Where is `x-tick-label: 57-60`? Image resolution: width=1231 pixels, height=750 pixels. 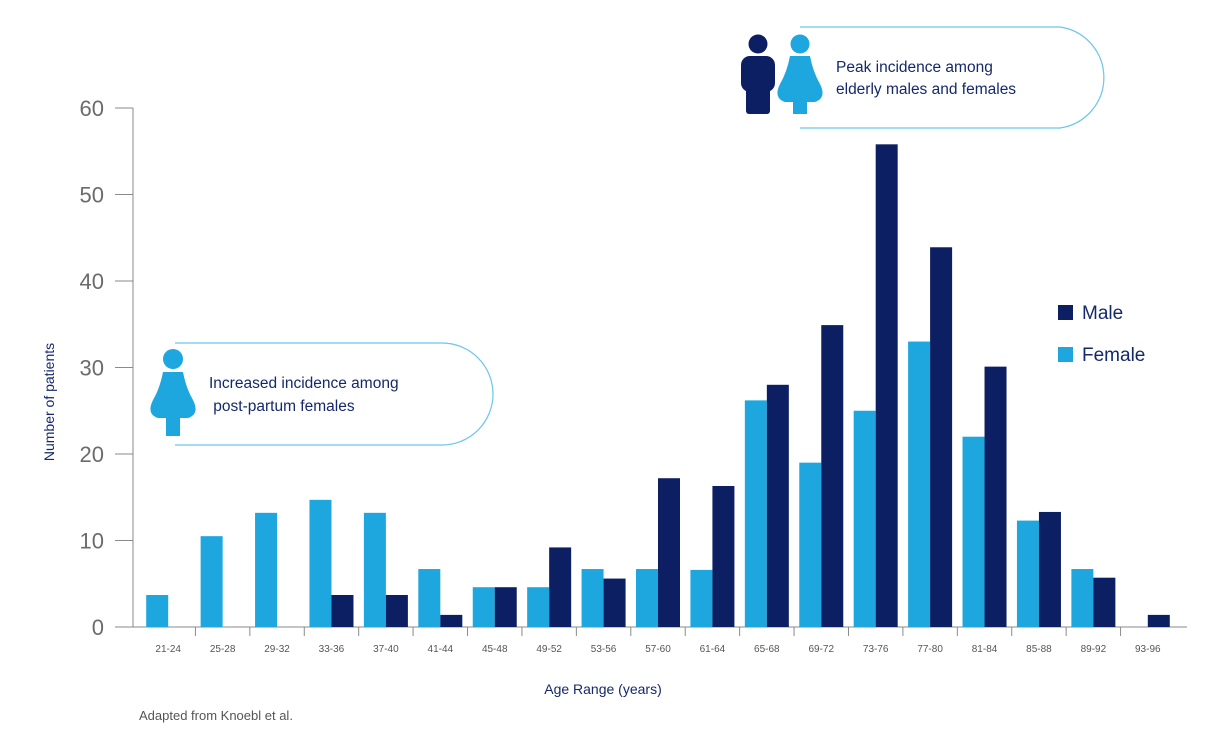 x-tick-label: 57-60 is located at coordinates (658, 649).